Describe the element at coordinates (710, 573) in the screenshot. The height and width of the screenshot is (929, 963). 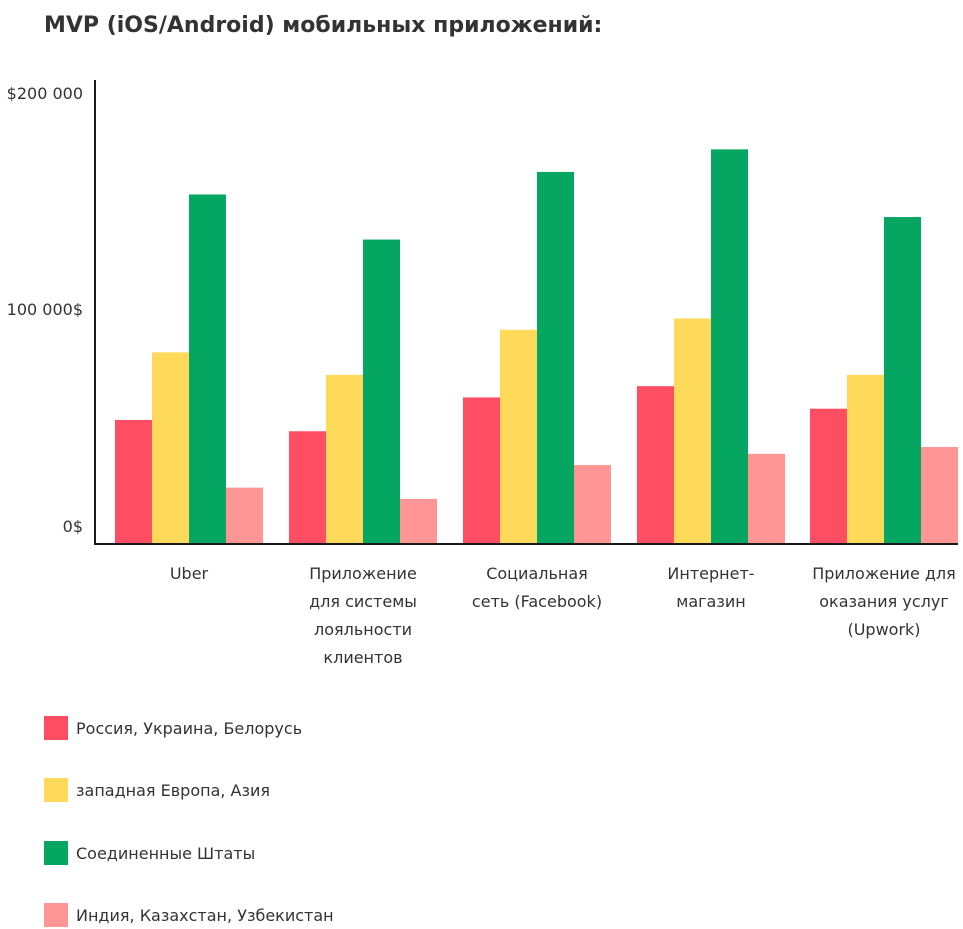
I see `x-category-label: Интернет-` at that location.